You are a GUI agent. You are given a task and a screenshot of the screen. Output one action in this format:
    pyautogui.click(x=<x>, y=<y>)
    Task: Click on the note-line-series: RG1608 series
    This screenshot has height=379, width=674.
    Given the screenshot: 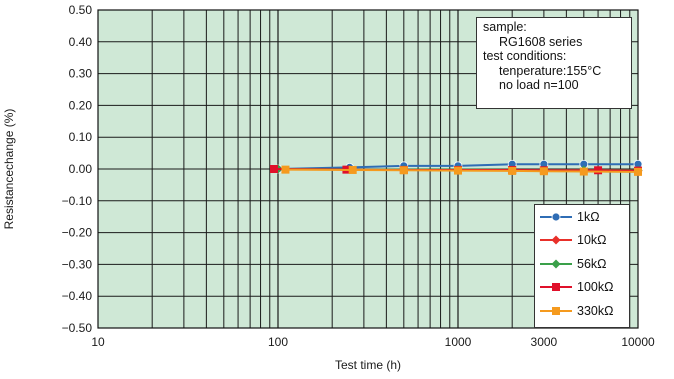 What is the action you would take?
    pyautogui.click(x=541, y=41)
    